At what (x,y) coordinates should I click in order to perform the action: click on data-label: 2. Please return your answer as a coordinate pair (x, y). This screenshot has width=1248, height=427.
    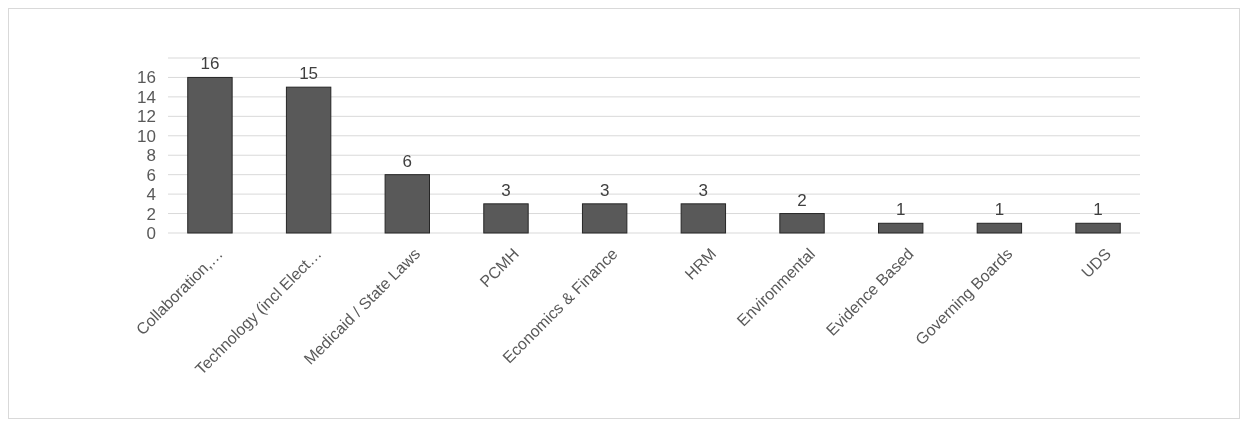
    Looking at the image, I should click on (802, 200).